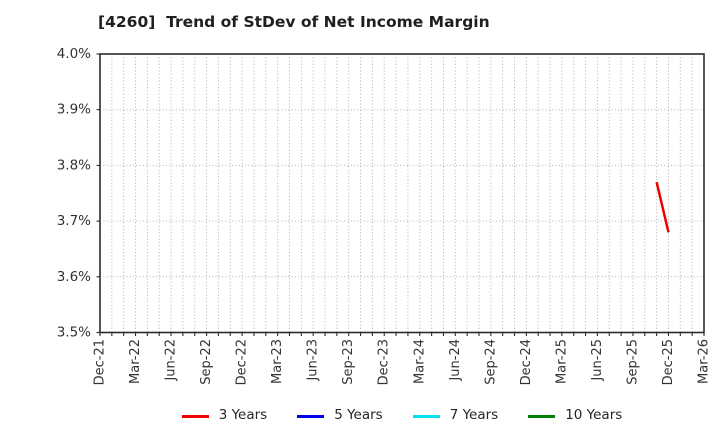 The height and width of the screenshot is (440, 720). Describe the element at coordinates (171, 360) in the screenshot. I see `x-tick-label: Jun-22` at that location.